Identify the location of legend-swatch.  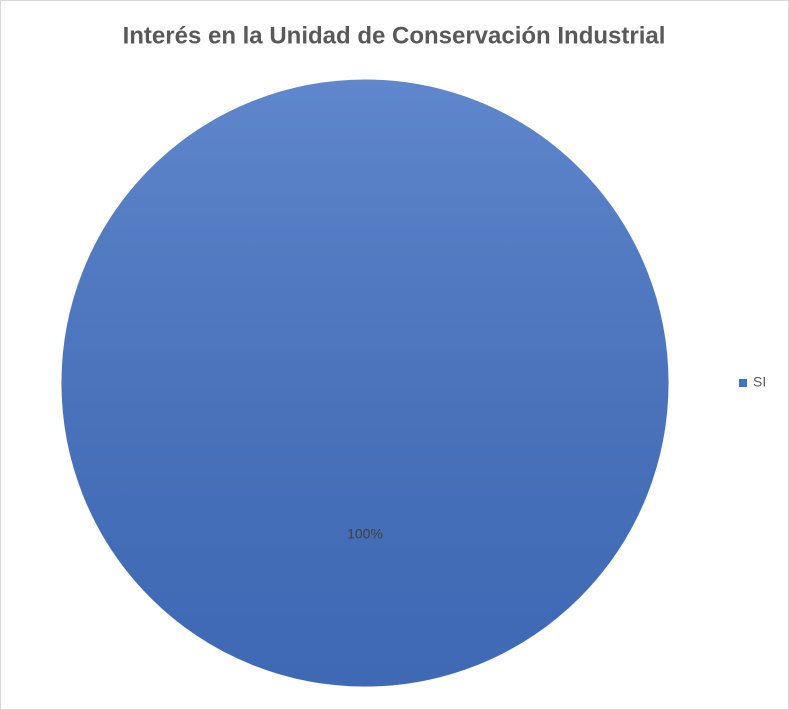
(743, 383).